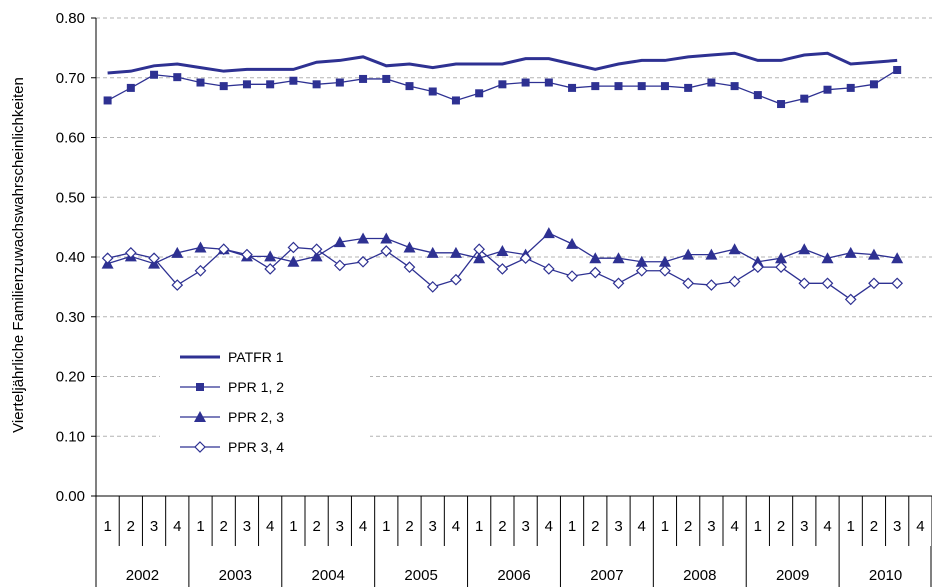  Describe the element at coordinates (885, 575) in the screenshot. I see `year-label: 2010` at that location.